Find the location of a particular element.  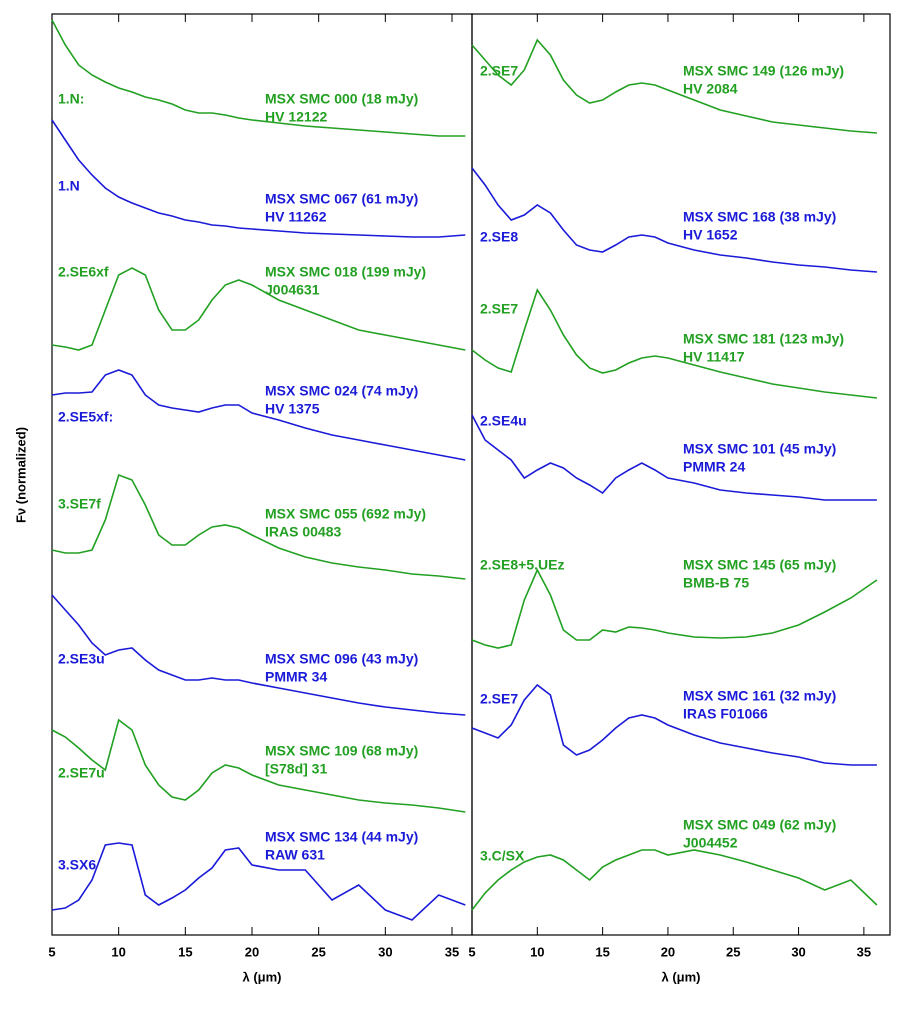

series-alias: HV 11262 is located at coordinates (296, 217).